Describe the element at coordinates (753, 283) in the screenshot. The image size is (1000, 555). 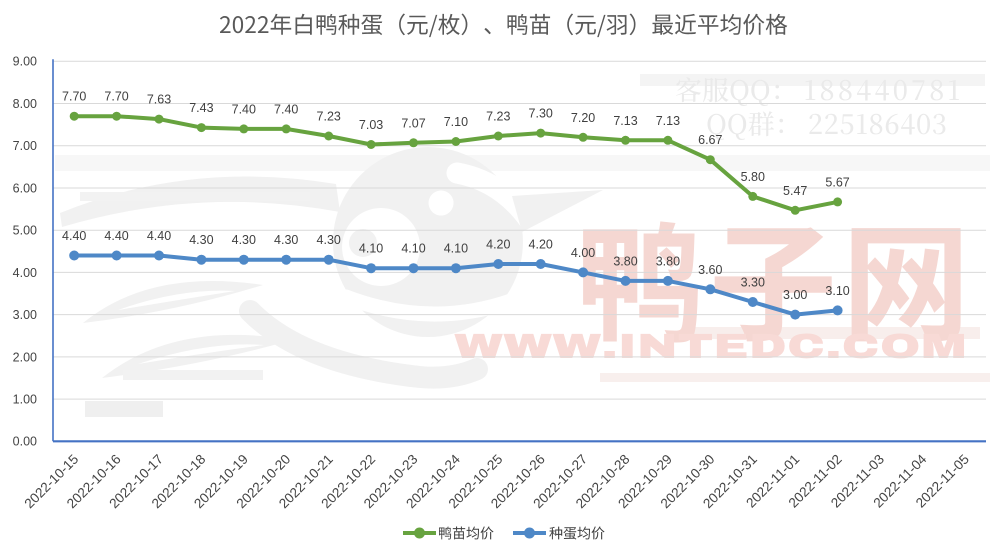
I see `svg-text: 3.30` at that location.